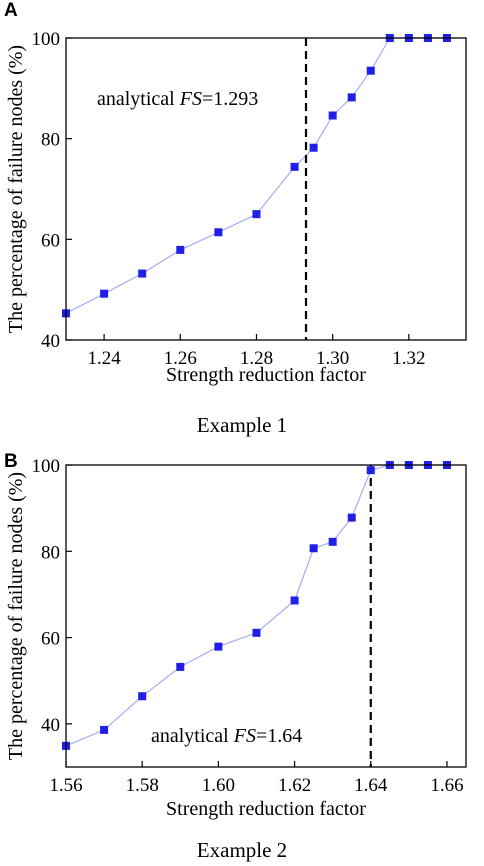  I want to click on x-tick-label: 1.24, so click(104, 358).